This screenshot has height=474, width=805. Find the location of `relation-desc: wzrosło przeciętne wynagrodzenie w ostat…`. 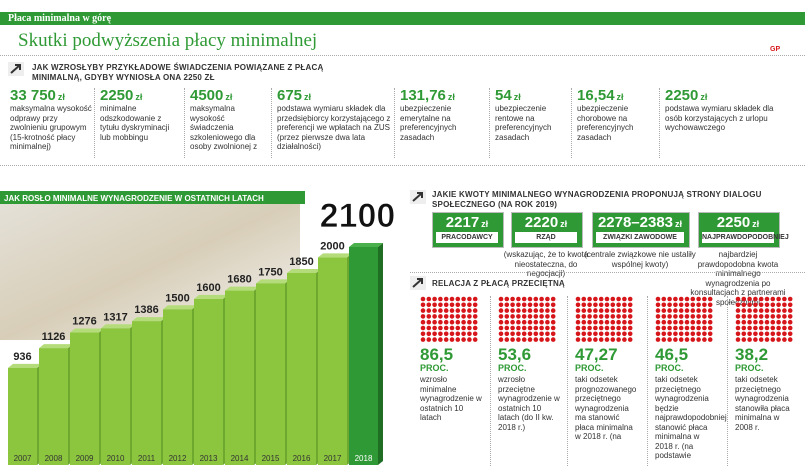

relation-desc: wzrosło przeciętne wynagrodzenie w ostat… is located at coordinates (529, 403).